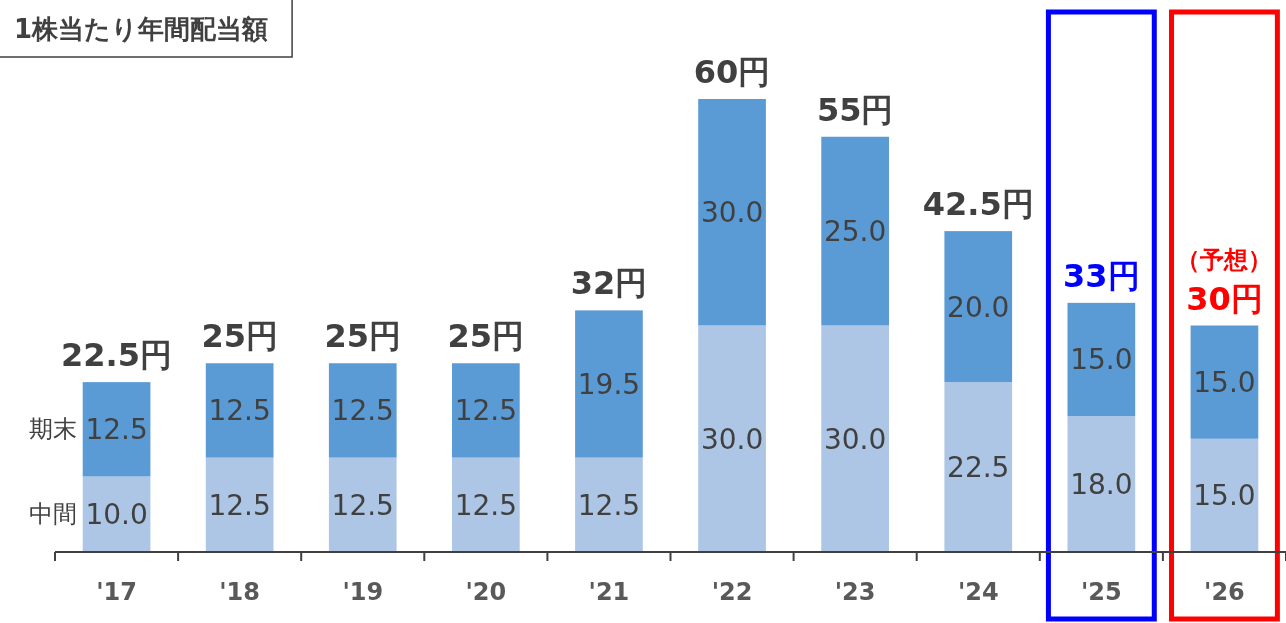  I want to click on data-label: 20.0, so click(978, 307).